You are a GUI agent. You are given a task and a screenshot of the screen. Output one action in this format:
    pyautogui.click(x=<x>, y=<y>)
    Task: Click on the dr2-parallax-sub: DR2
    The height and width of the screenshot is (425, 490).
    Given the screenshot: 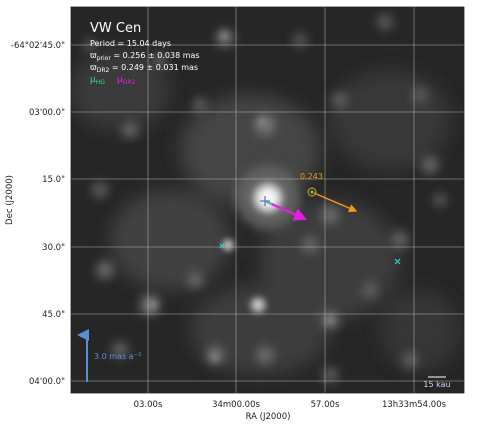 What is the action you would take?
    pyautogui.click(x=103, y=70)
    